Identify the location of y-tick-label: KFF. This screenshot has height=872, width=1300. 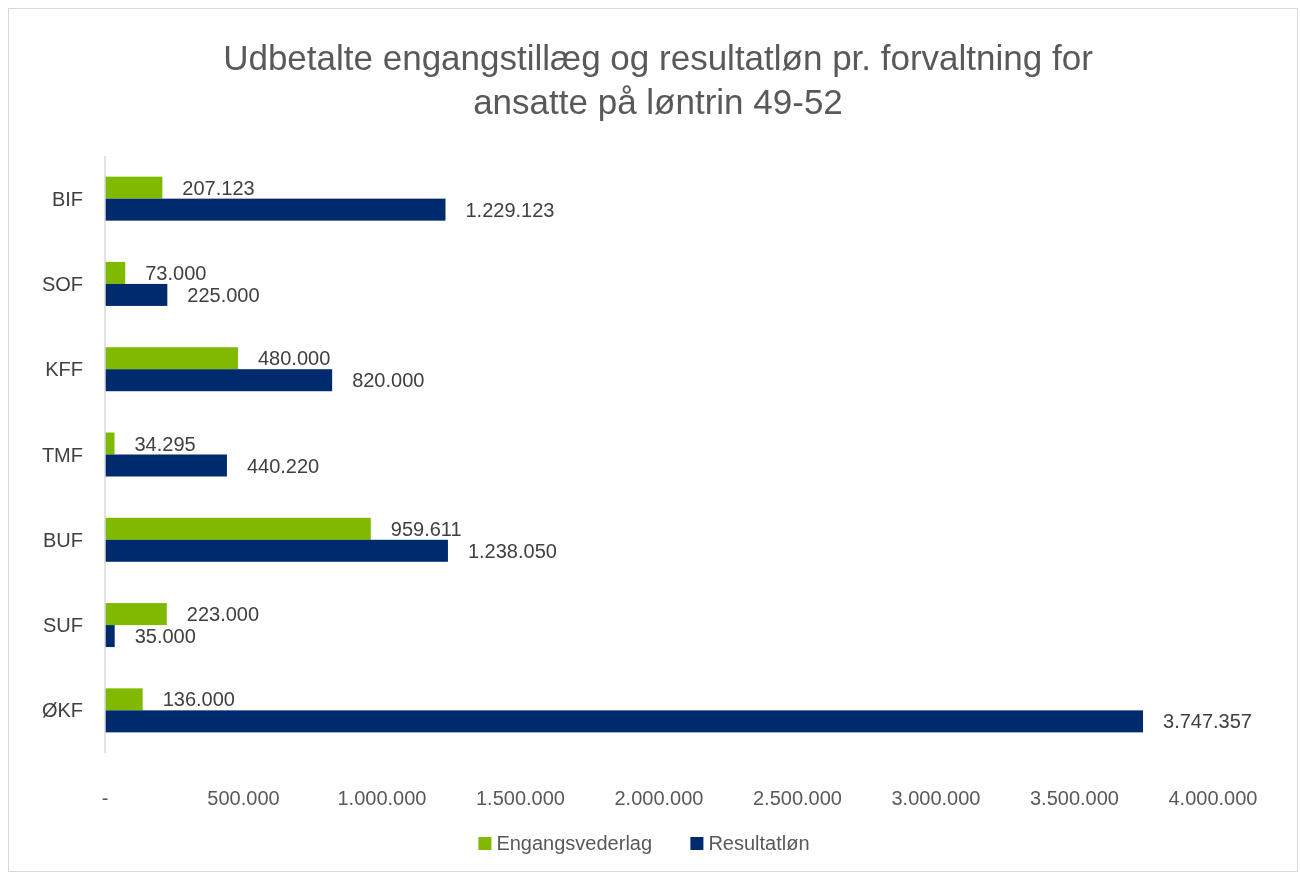
(64, 369).